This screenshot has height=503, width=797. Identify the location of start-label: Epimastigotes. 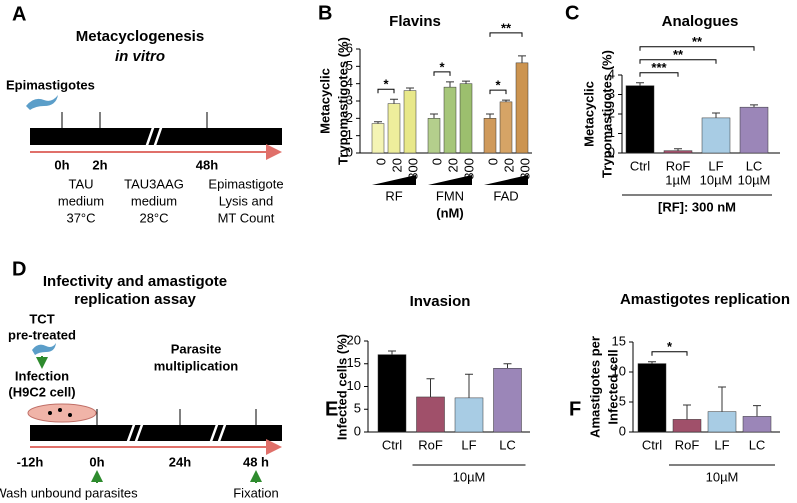
(50, 84).